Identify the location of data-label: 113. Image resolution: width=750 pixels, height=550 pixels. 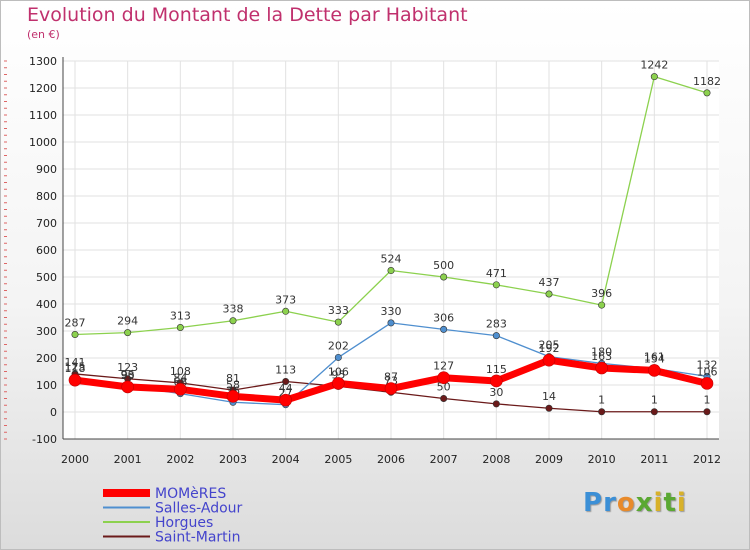
(285, 369).